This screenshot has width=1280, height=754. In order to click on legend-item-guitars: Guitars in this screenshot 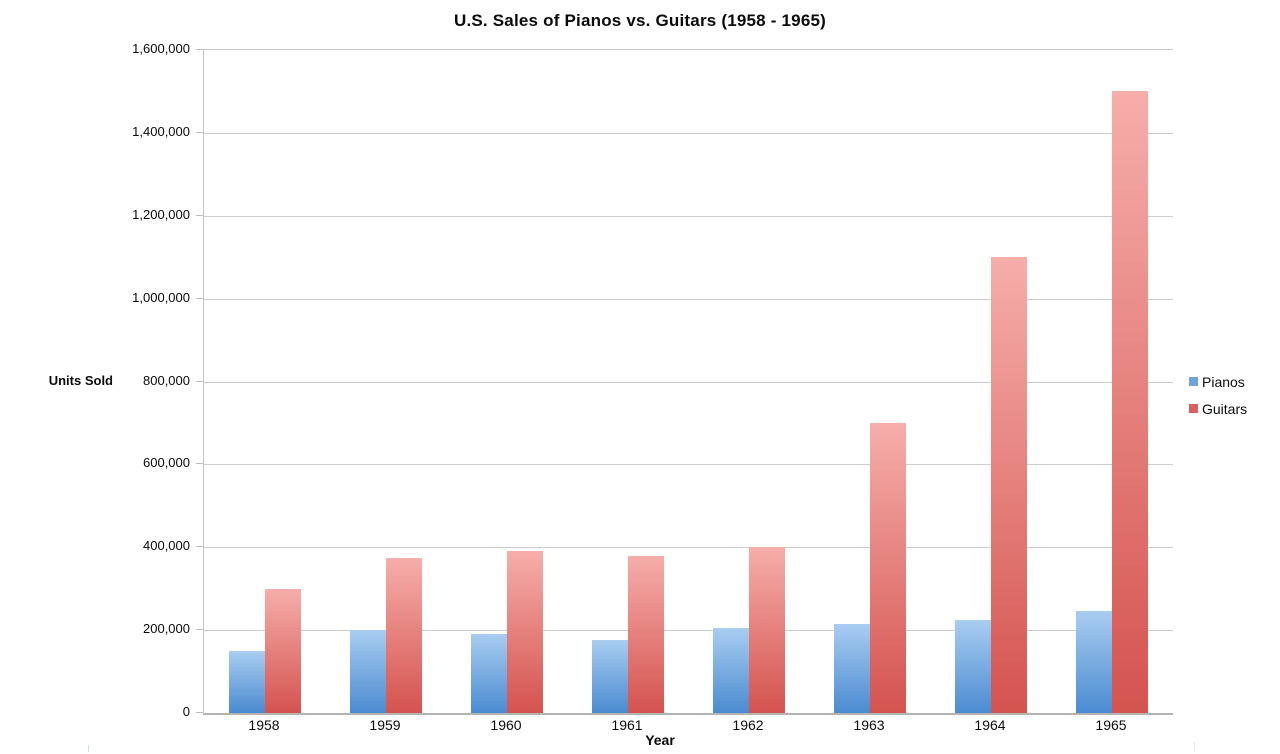, I will do `click(1218, 408)`.